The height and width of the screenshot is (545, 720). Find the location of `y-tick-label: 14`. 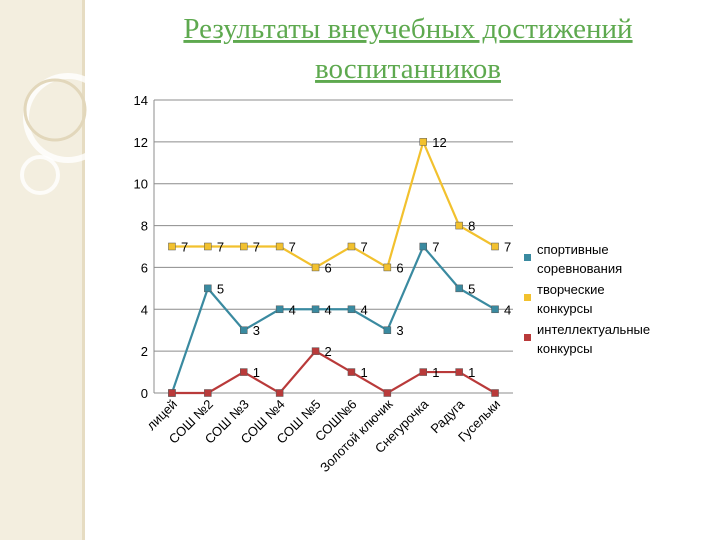

y-tick-label: 14 is located at coordinates (141, 100).